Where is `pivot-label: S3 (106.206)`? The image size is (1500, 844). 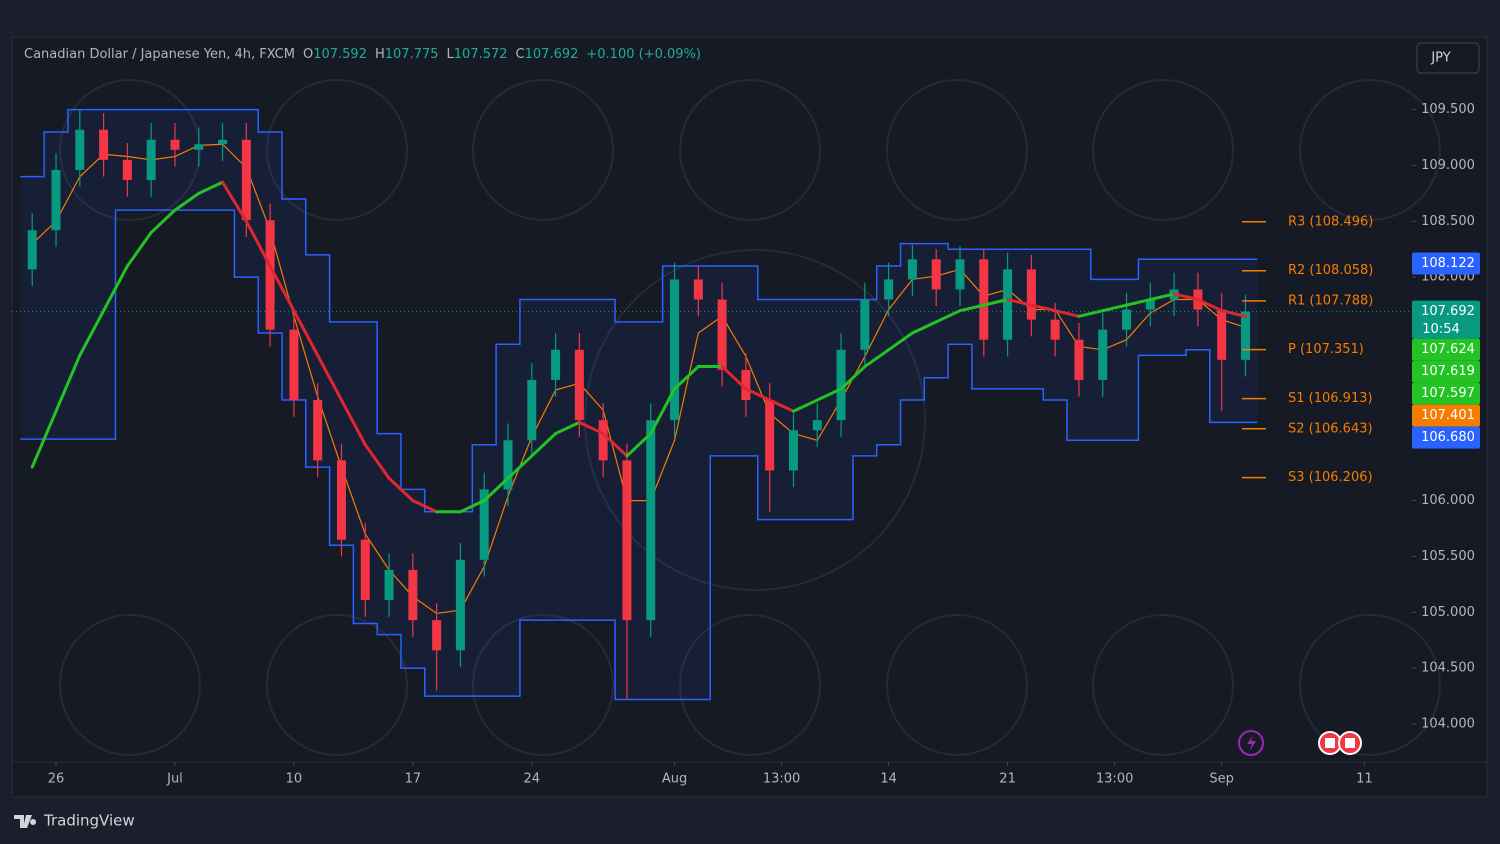
pivot-label: S3 (106.206) is located at coordinates (1330, 477).